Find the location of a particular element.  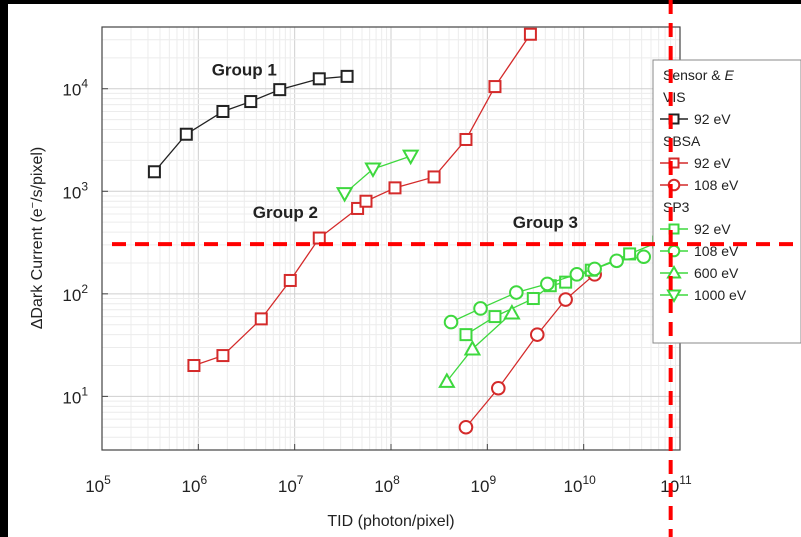

legend-group-header: SP3 is located at coordinates (676, 207).